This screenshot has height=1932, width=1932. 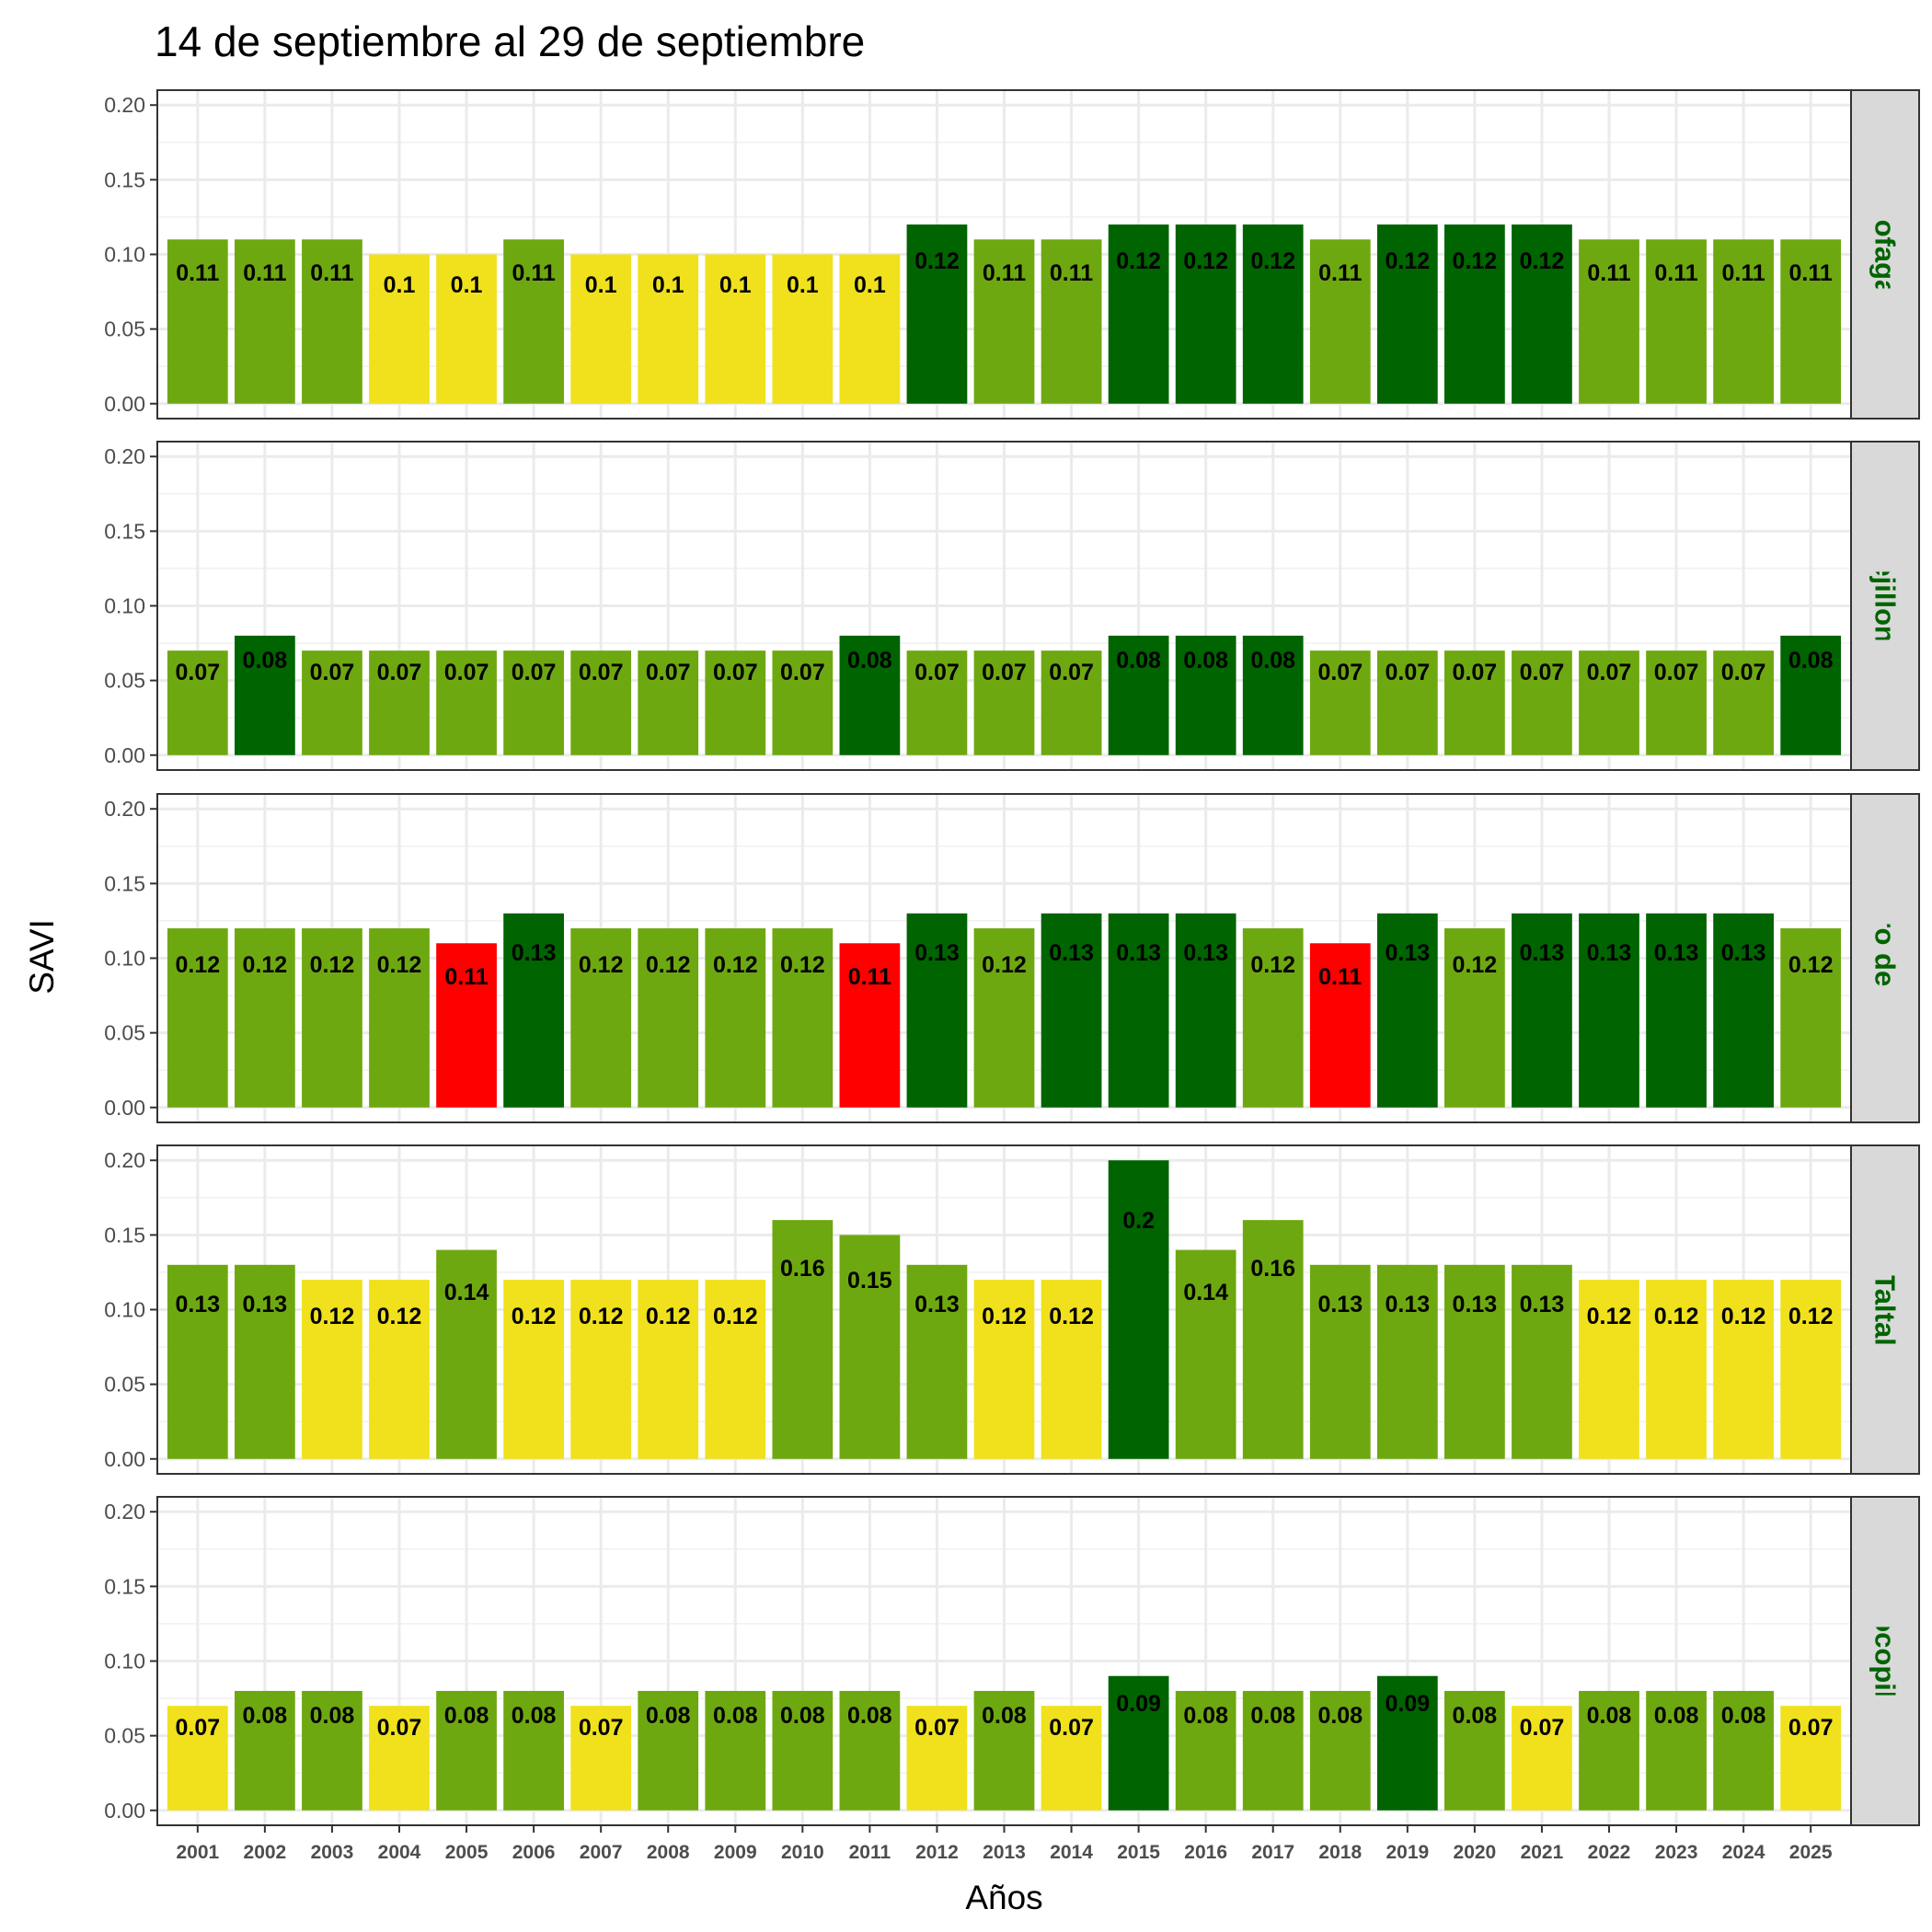 I want to click on bar-mejillones-2013, so click(x=1004, y=702).